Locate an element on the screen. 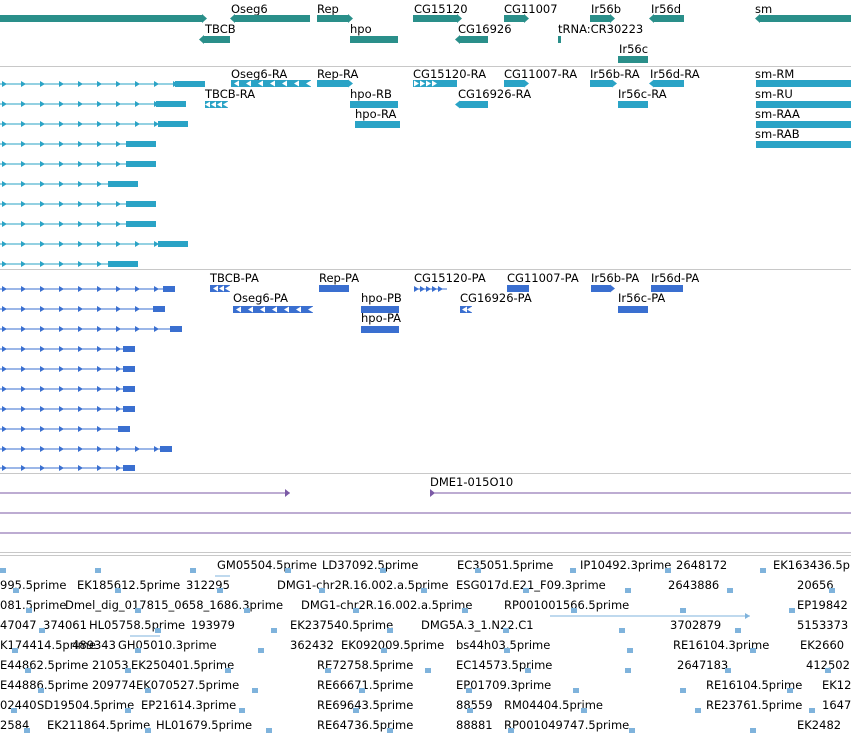 This screenshot has width=851, height=742. feature-label: CG16926-RA is located at coordinates (495, 94).